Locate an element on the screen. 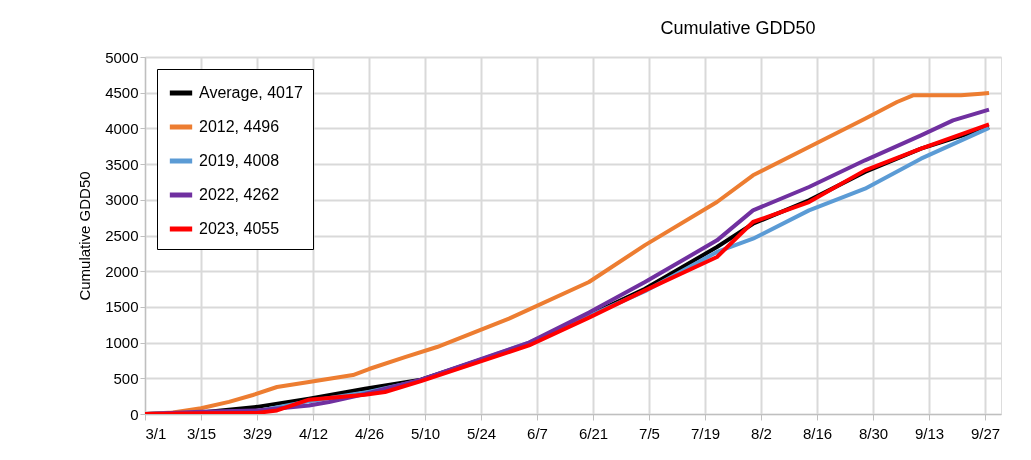 This screenshot has width=1031, height=460. x-tick-label: 9/27 is located at coordinates (985, 433).